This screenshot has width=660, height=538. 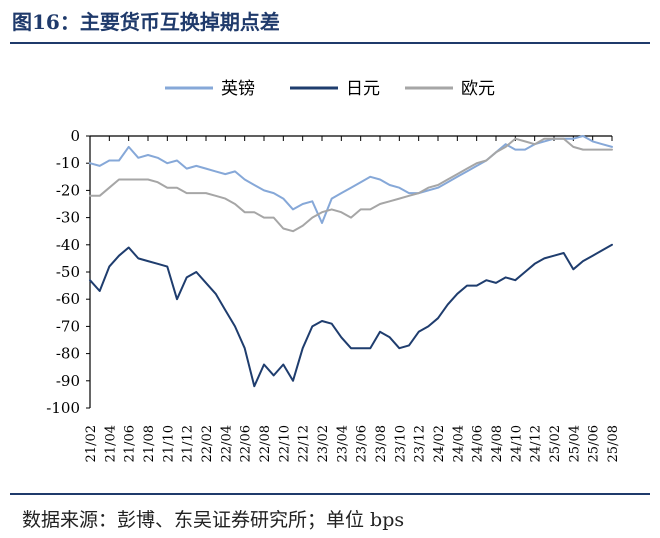 What do you see at coordinates (613, 443) in the screenshot?
I see `x-tick-label: 25/08` at bounding box center [613, 443].